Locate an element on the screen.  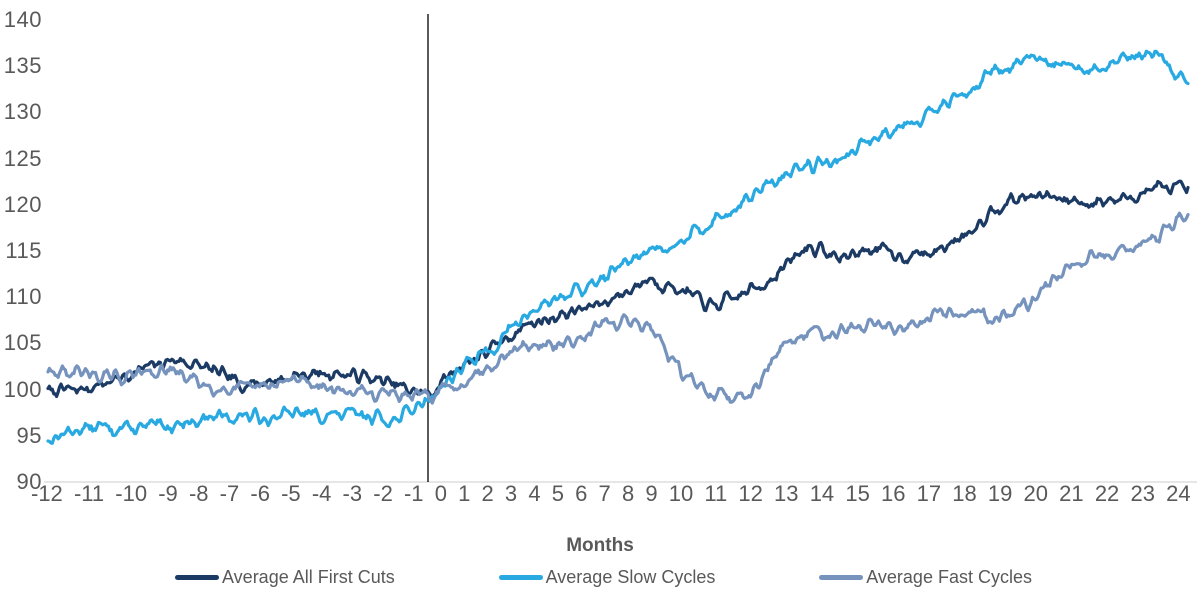
x-tick-label: 21 is located at coordinates (1071, 493).